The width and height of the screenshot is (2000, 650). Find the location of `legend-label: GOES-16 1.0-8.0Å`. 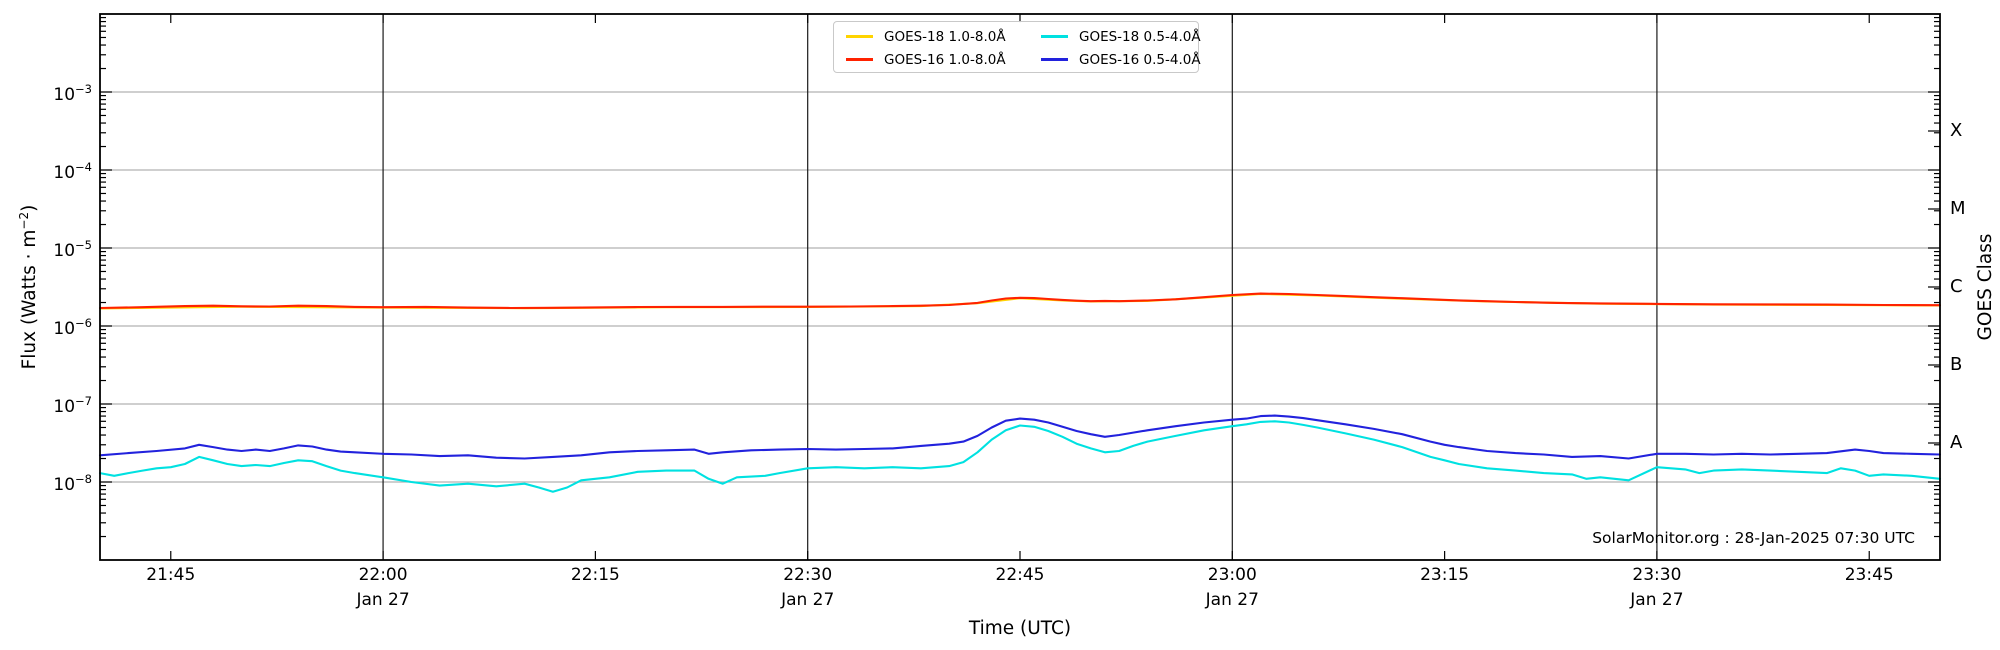

legend-label: GOES-16 1.0-8.0Å is located at coordinates (945, 60).